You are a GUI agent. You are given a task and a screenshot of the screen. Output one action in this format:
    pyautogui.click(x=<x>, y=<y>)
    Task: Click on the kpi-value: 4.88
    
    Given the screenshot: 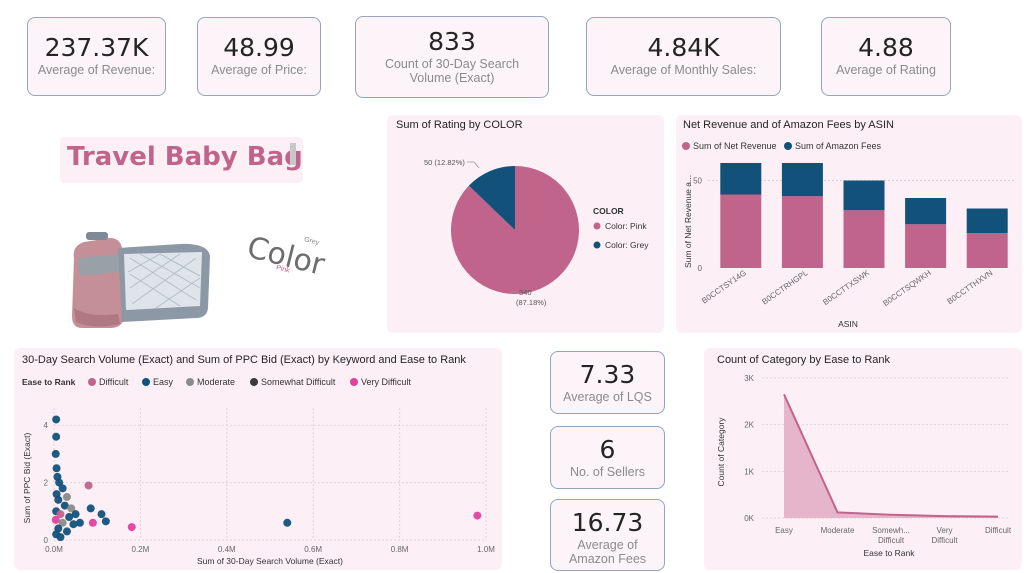 What is the action you would take?
    pyautogui.click(x=886, y=47)
    